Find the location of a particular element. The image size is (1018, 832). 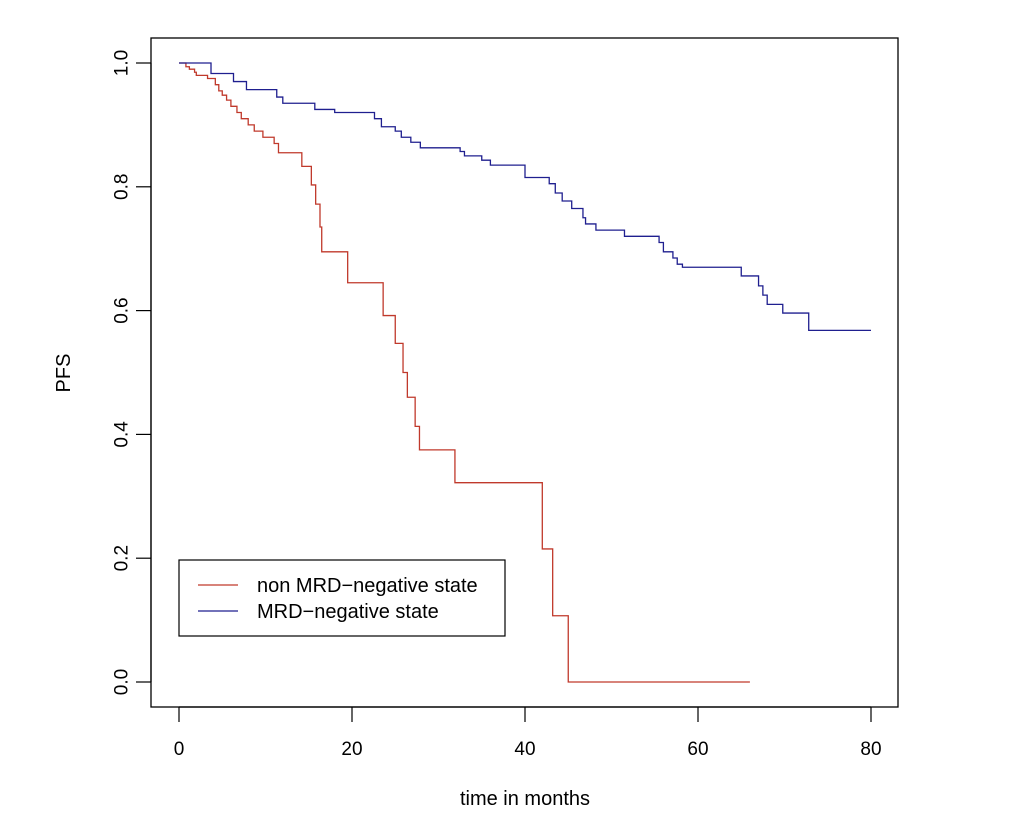

x-axis-title: time in months is located at coordinates (525, 799).